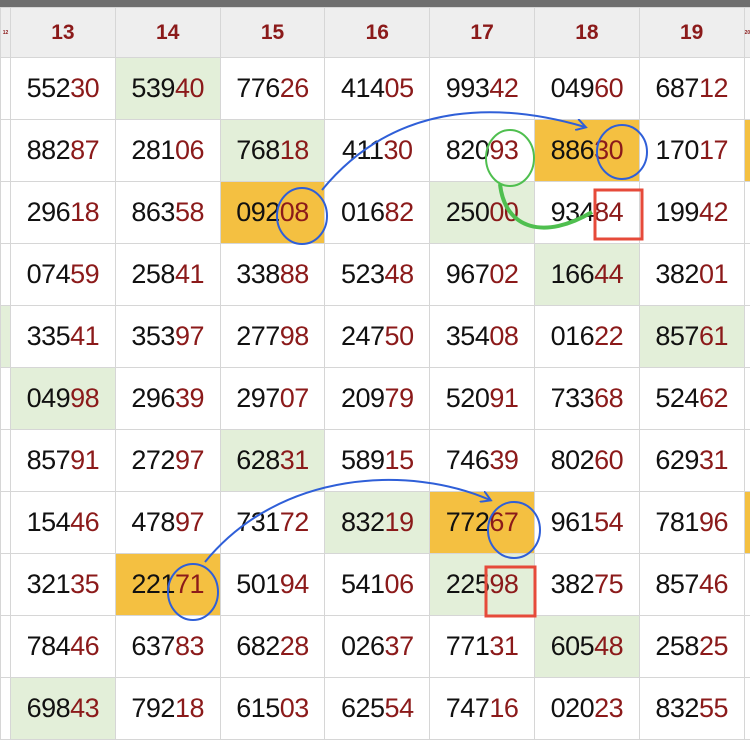  Describe the element at coordinates (482, 212) in the screenshot. I see `result-cell: 25000` at that location.